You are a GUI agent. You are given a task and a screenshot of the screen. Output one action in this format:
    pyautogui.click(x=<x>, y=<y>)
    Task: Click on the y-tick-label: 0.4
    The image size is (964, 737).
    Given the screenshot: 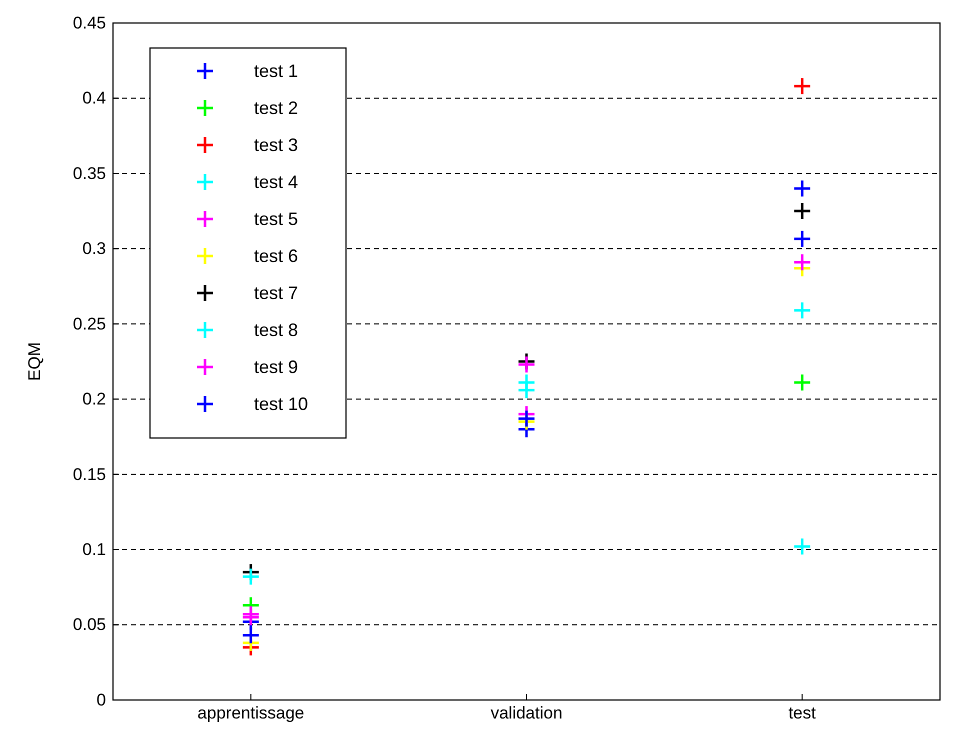 What is the action you would take?
    pyautogui.click(x=94, y=98)
    